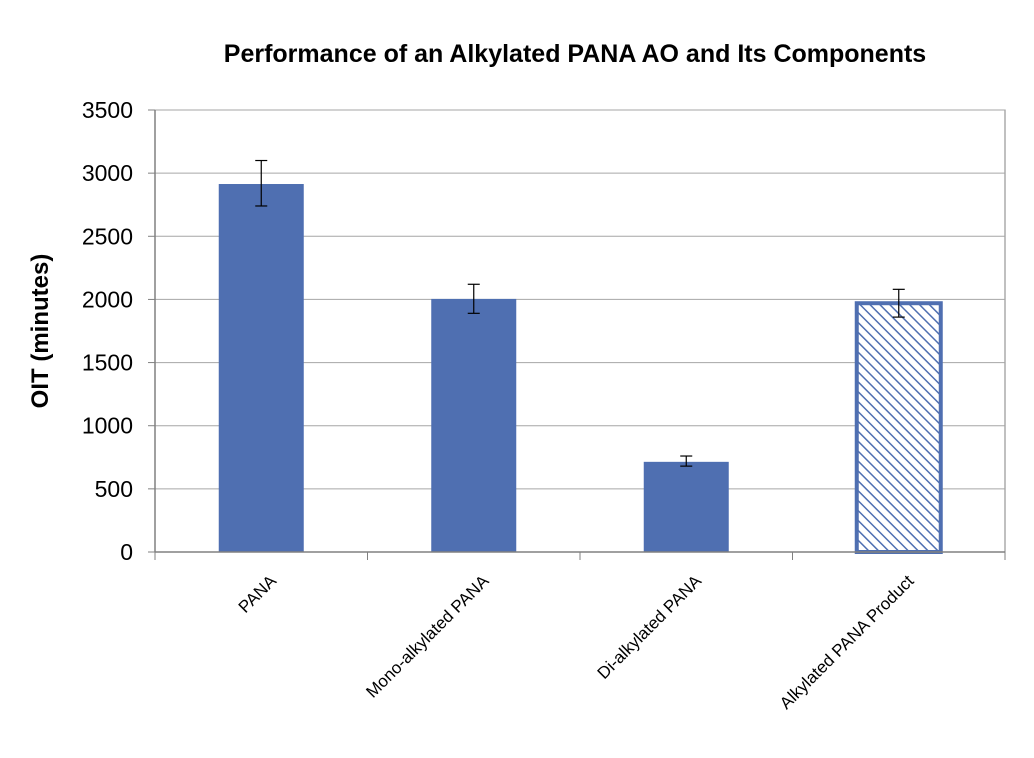 The image size is (1034, 758). What do you see at coordinates (107, 110) in the screenshot?
I see `y-tick-label: 3500` at bounding box center [107, 110].